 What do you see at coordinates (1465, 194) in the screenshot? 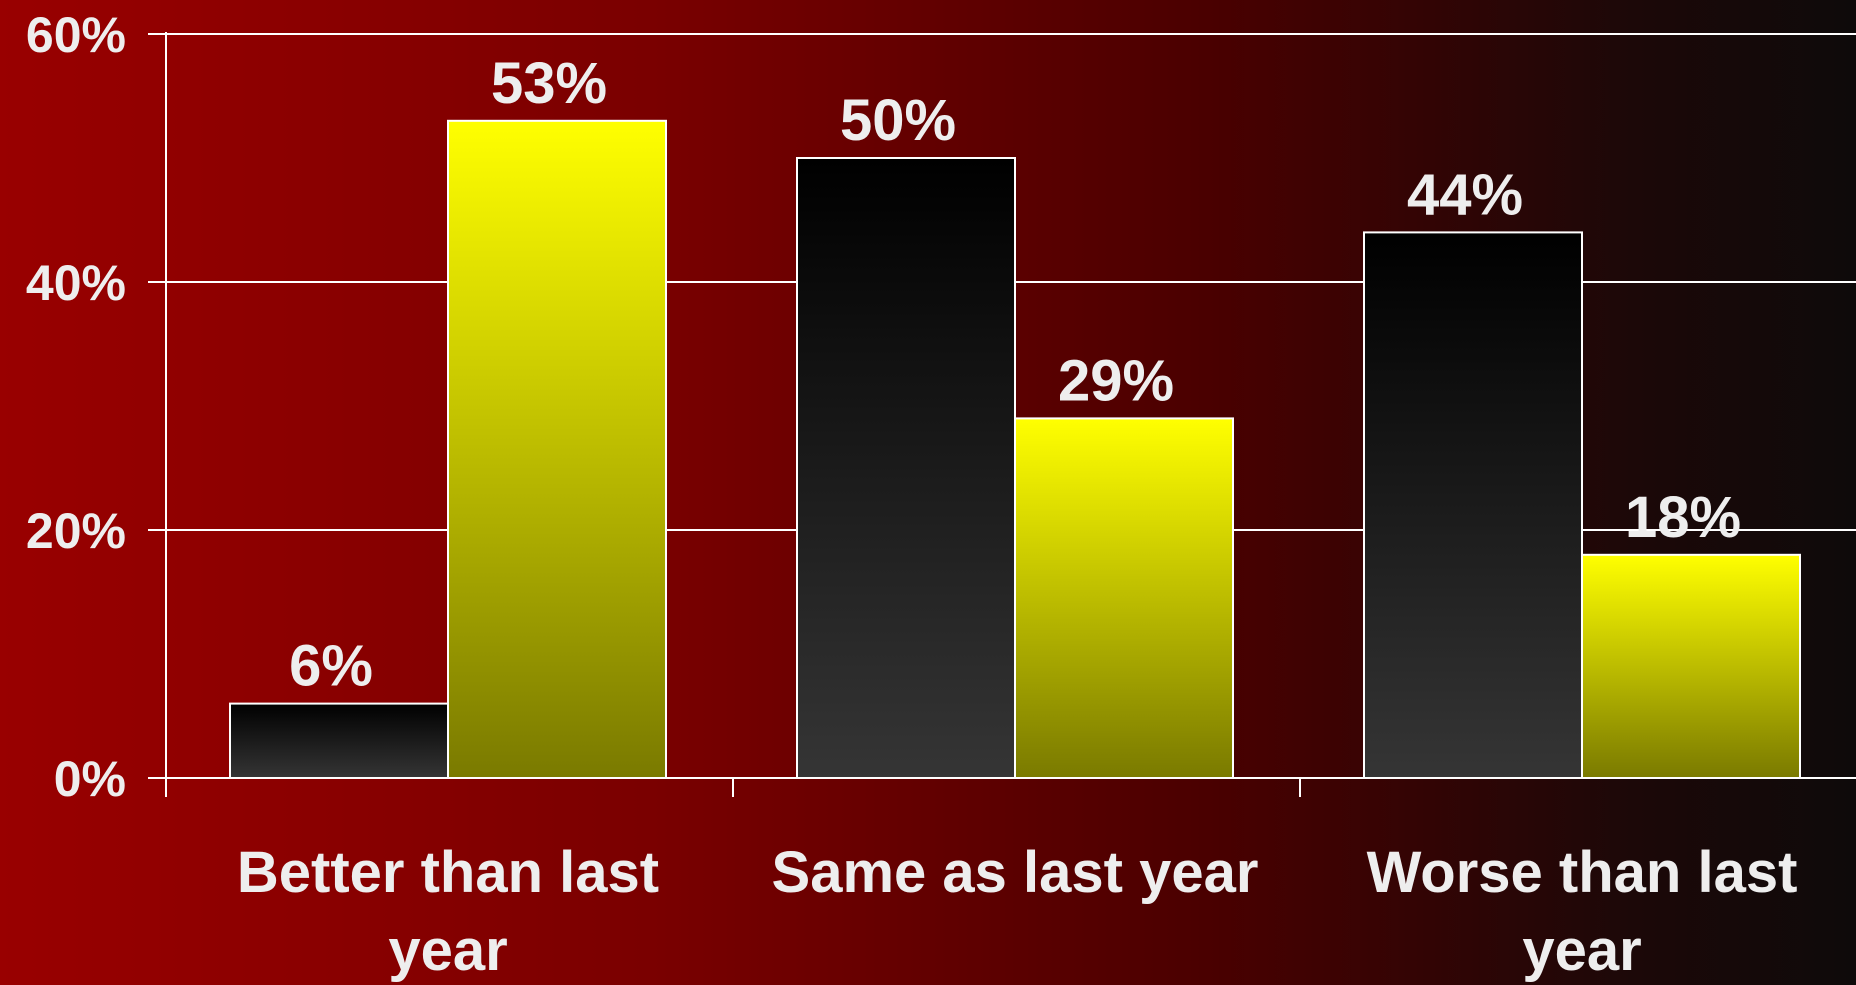
I see `data-label: 44%` at bounding box center [1465, 194].